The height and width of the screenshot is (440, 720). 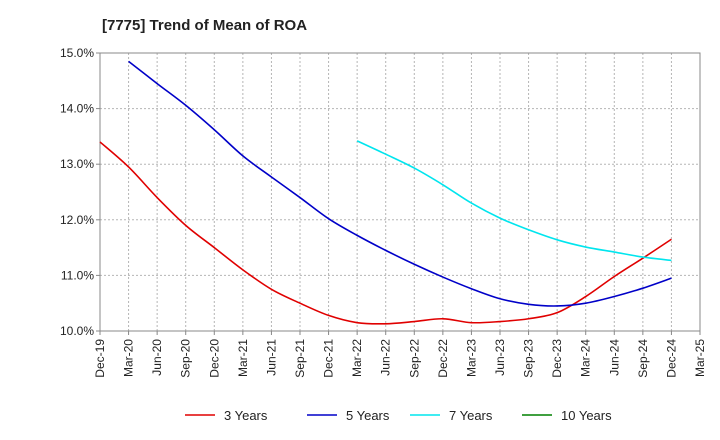 I want to click on x-tick-label: Sep-23, so click(x=529, y=358).